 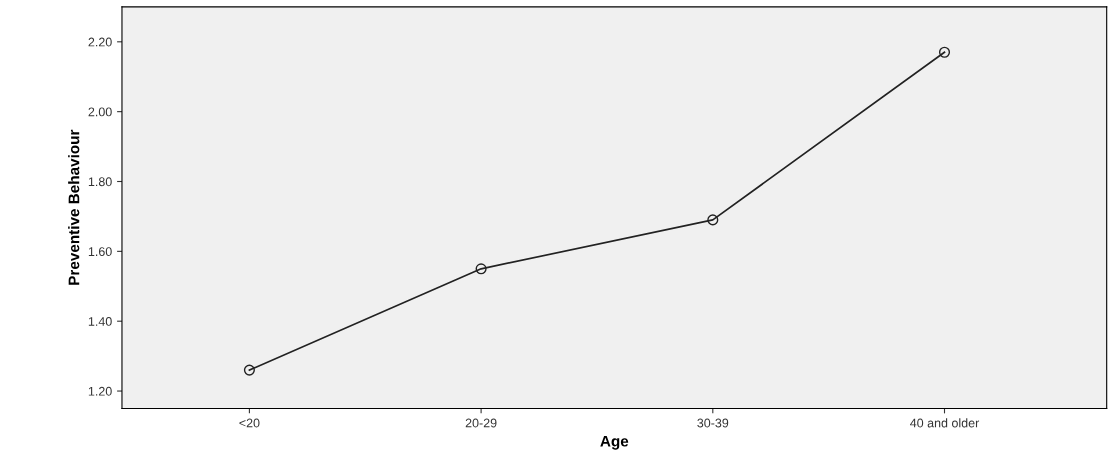 I want to click on y-tick-label: 1.20, so click(x=100, y=391).